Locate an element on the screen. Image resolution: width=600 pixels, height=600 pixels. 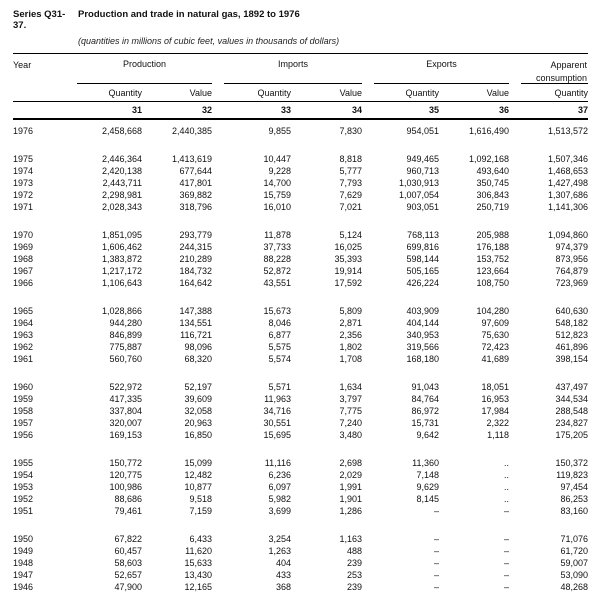
table-row: 1951 79,461 7,159 3,699 1,286 – – 83,160 is located at coordinates (300, 511).